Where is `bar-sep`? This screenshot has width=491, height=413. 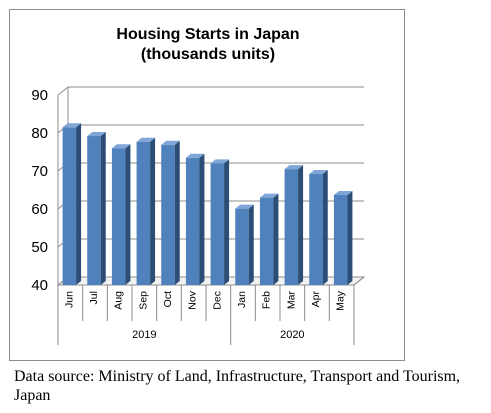 bar-sep is located at coordinates (146, 211).